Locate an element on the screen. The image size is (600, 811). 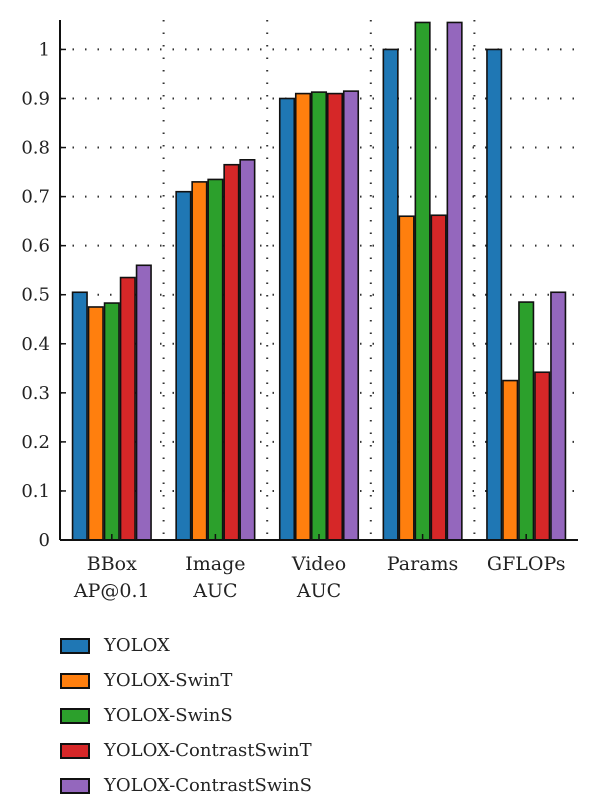
y-tick-label: 0.3 is located at coordinates (35, 393).